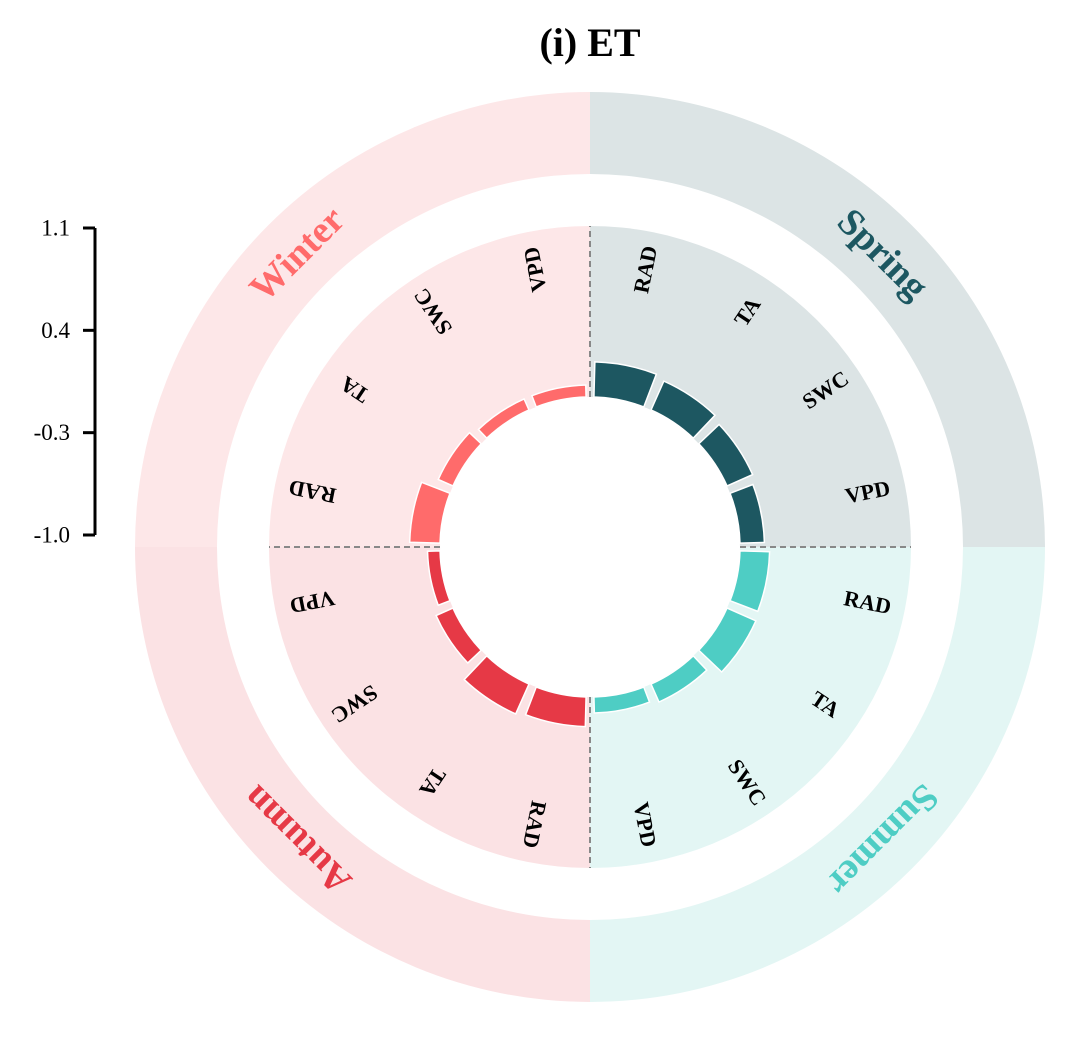 Image resolution: width=1080 pixels, height=1038 pixels. What do you see at coordinates (727, 640) in the screenshot?
I see `summer-bar-ta` at bounding box center [727, 640].